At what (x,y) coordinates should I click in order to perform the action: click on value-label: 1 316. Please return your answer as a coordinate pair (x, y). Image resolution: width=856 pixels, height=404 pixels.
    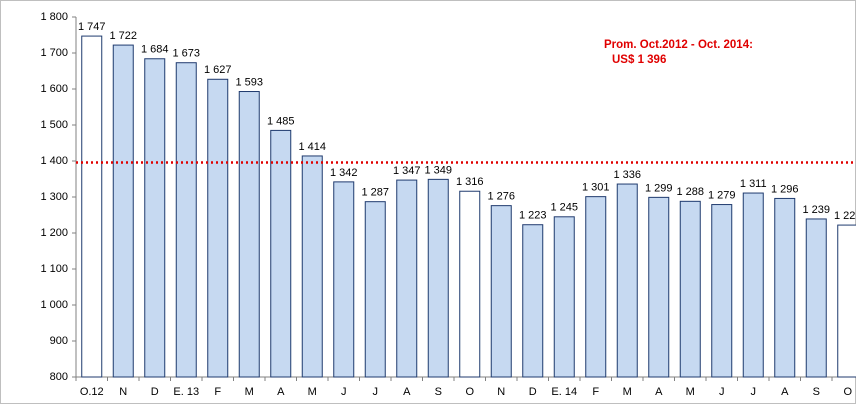
    Looking at the image, I should click on (470, 182).